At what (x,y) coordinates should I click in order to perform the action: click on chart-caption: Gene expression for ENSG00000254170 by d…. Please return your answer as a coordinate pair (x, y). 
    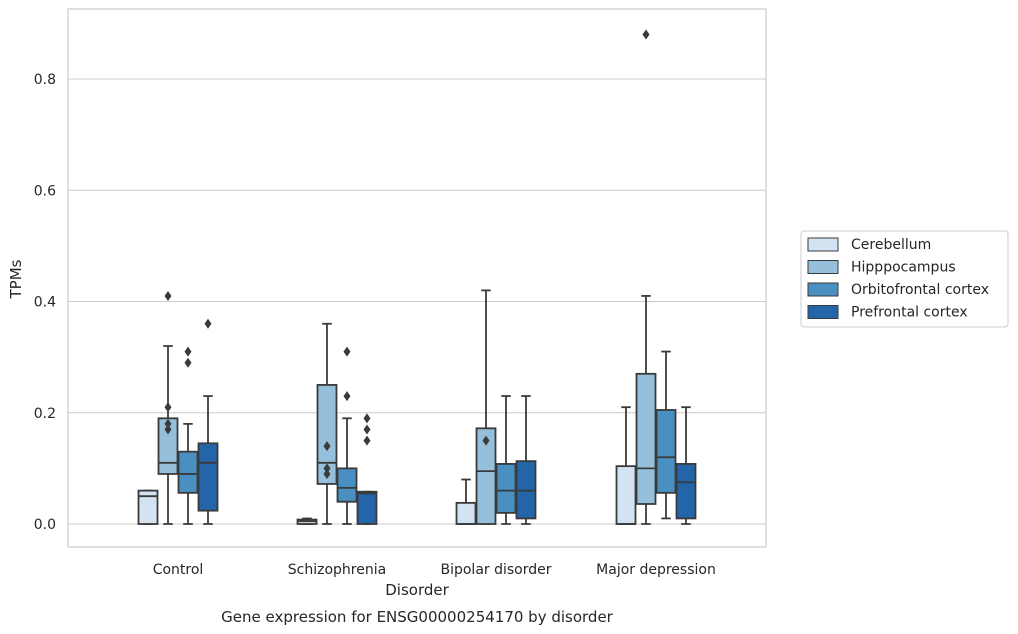
    Looking at the image, I should click on (417, 617).